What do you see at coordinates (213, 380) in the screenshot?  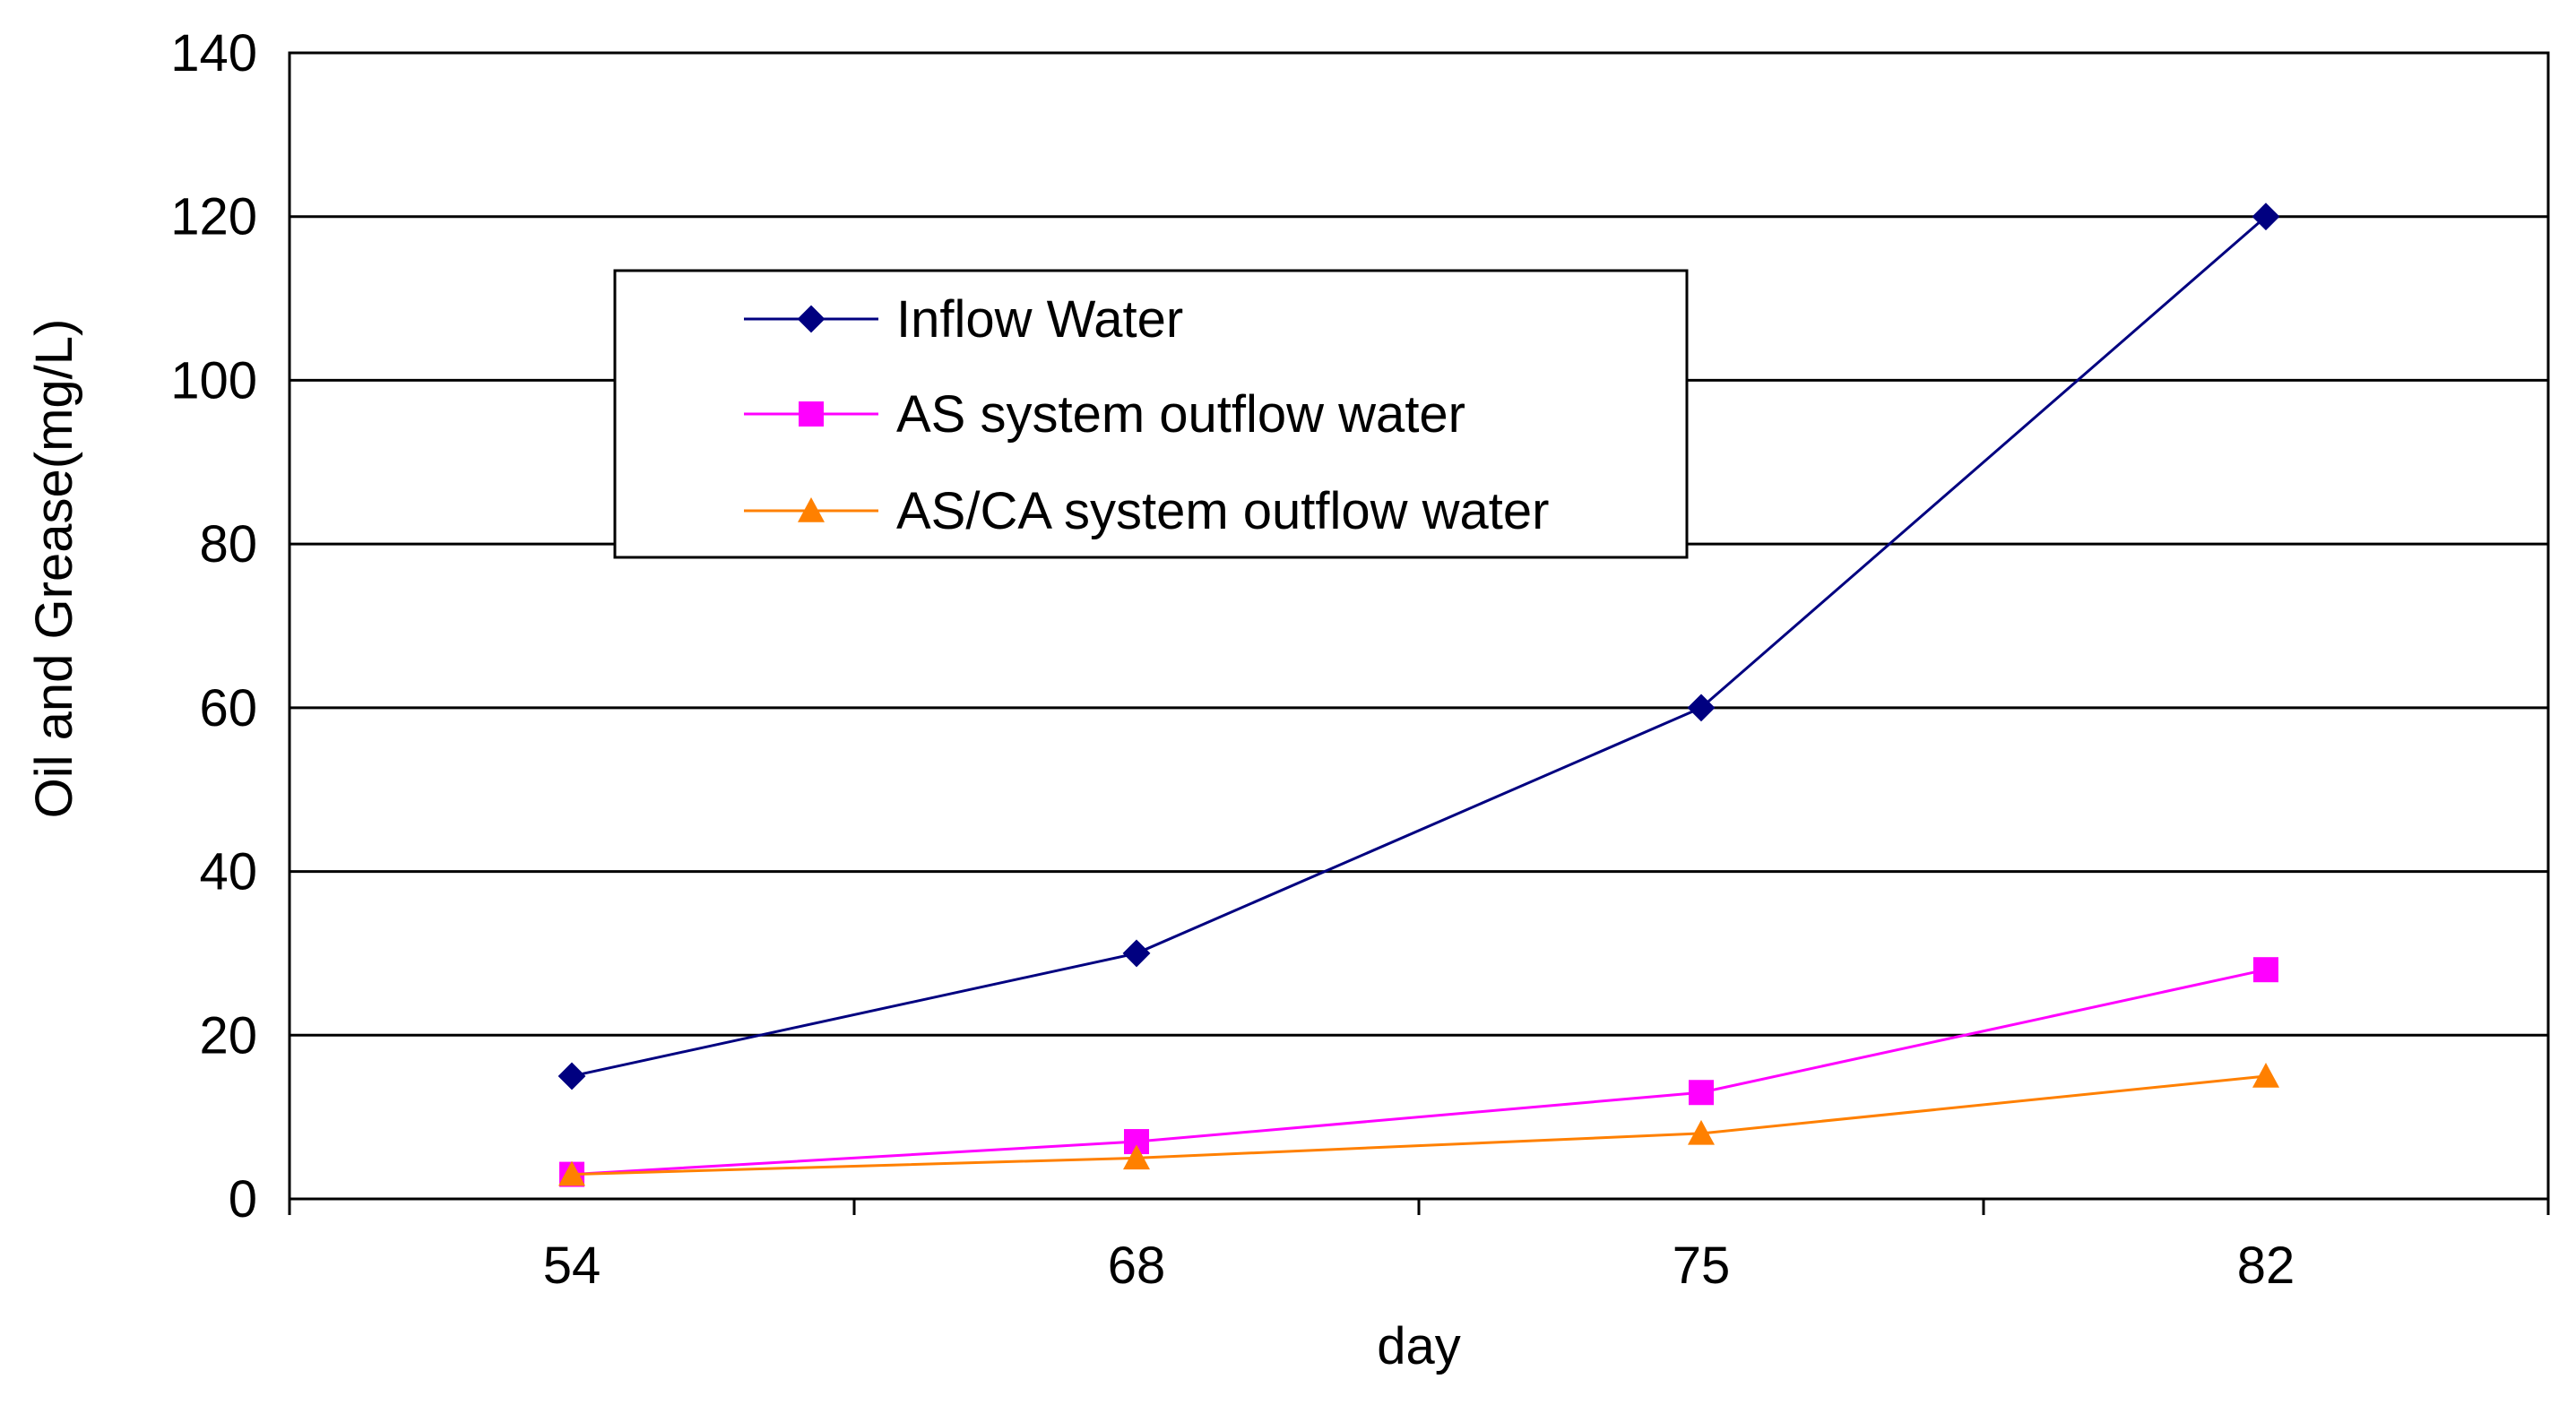 I see `y-tick-label: 100` at bounding box center [213, 380].